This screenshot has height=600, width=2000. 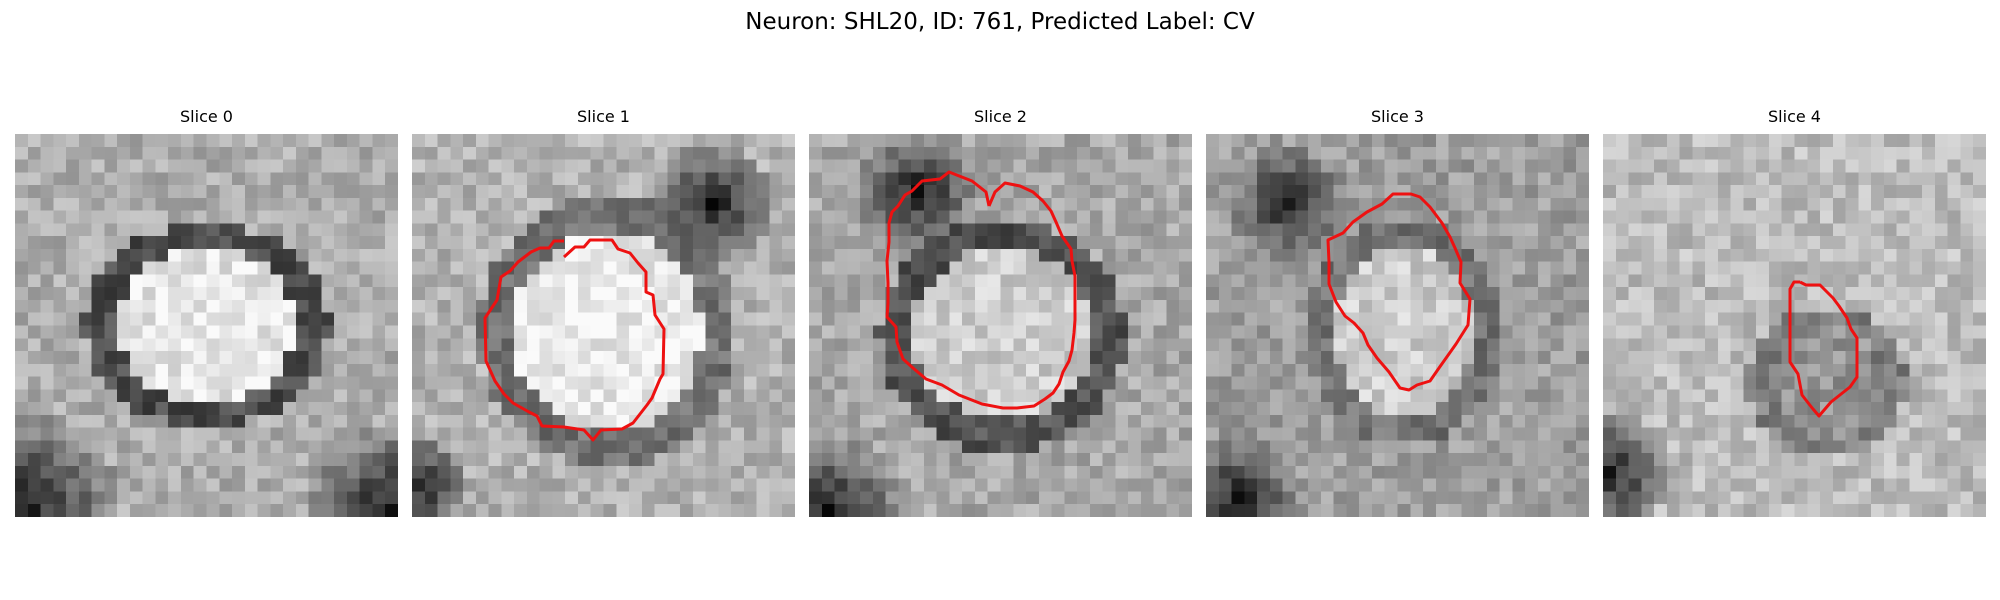 What do you see at coordinates (1000, 117) in the screenshot?
I see `slice-title: Slice 2` at bounding box center [1000, 117].